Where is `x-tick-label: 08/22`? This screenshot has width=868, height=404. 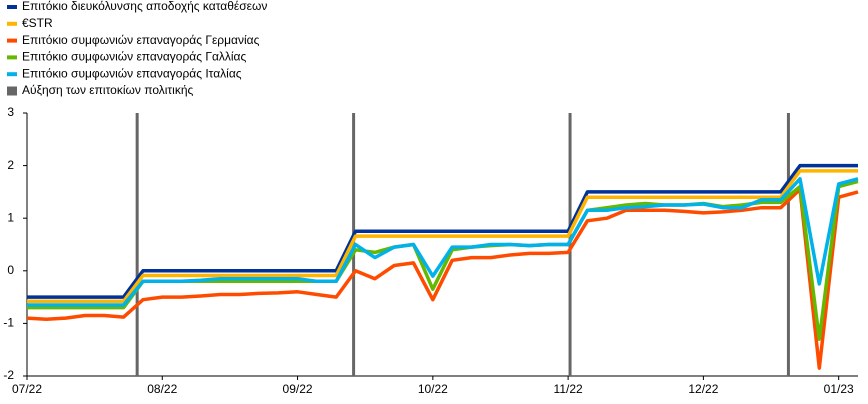
x-tick-label: 08/22 is located at coordinates (162, 389).